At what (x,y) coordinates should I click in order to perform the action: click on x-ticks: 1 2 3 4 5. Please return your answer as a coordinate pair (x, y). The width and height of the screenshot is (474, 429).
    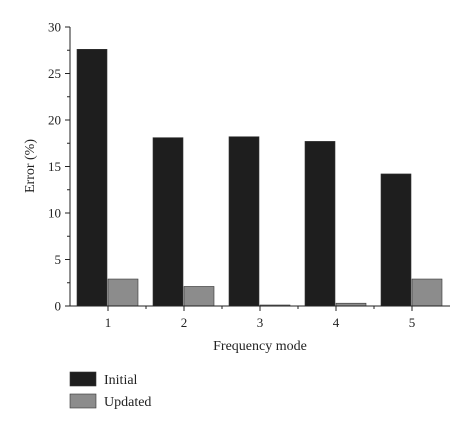
    Looking at the image, I should click on (260, 318).